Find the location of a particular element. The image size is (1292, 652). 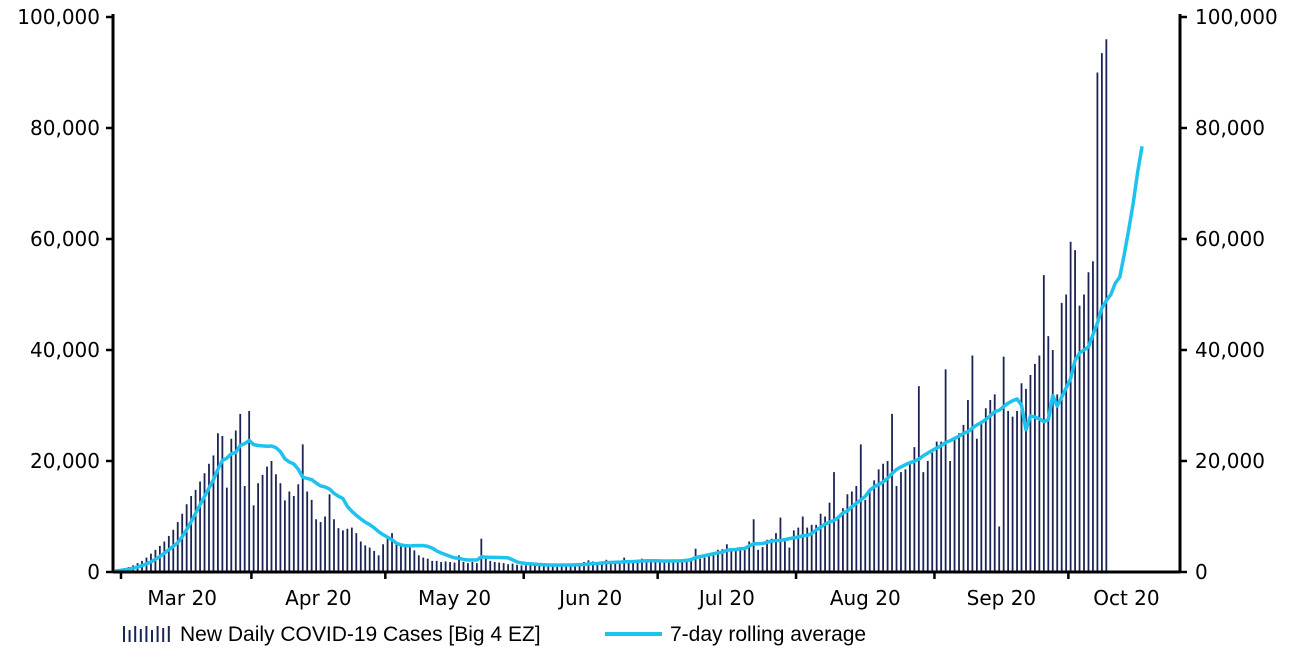

x-tick-label: Jul 20 is located at coordinates (726, 598).